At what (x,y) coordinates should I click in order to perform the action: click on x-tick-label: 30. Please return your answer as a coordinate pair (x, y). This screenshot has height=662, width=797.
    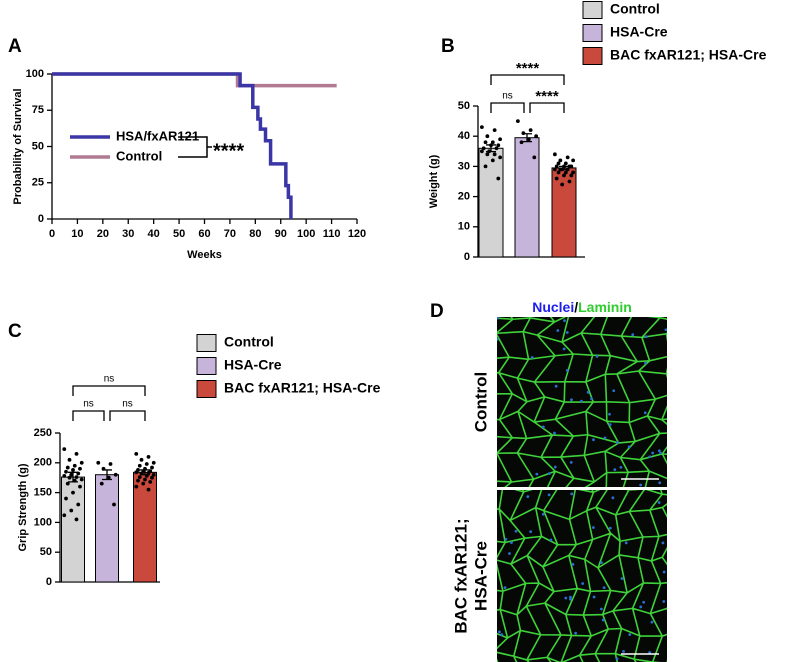
    Looking at the image, I should click on (128, 234).